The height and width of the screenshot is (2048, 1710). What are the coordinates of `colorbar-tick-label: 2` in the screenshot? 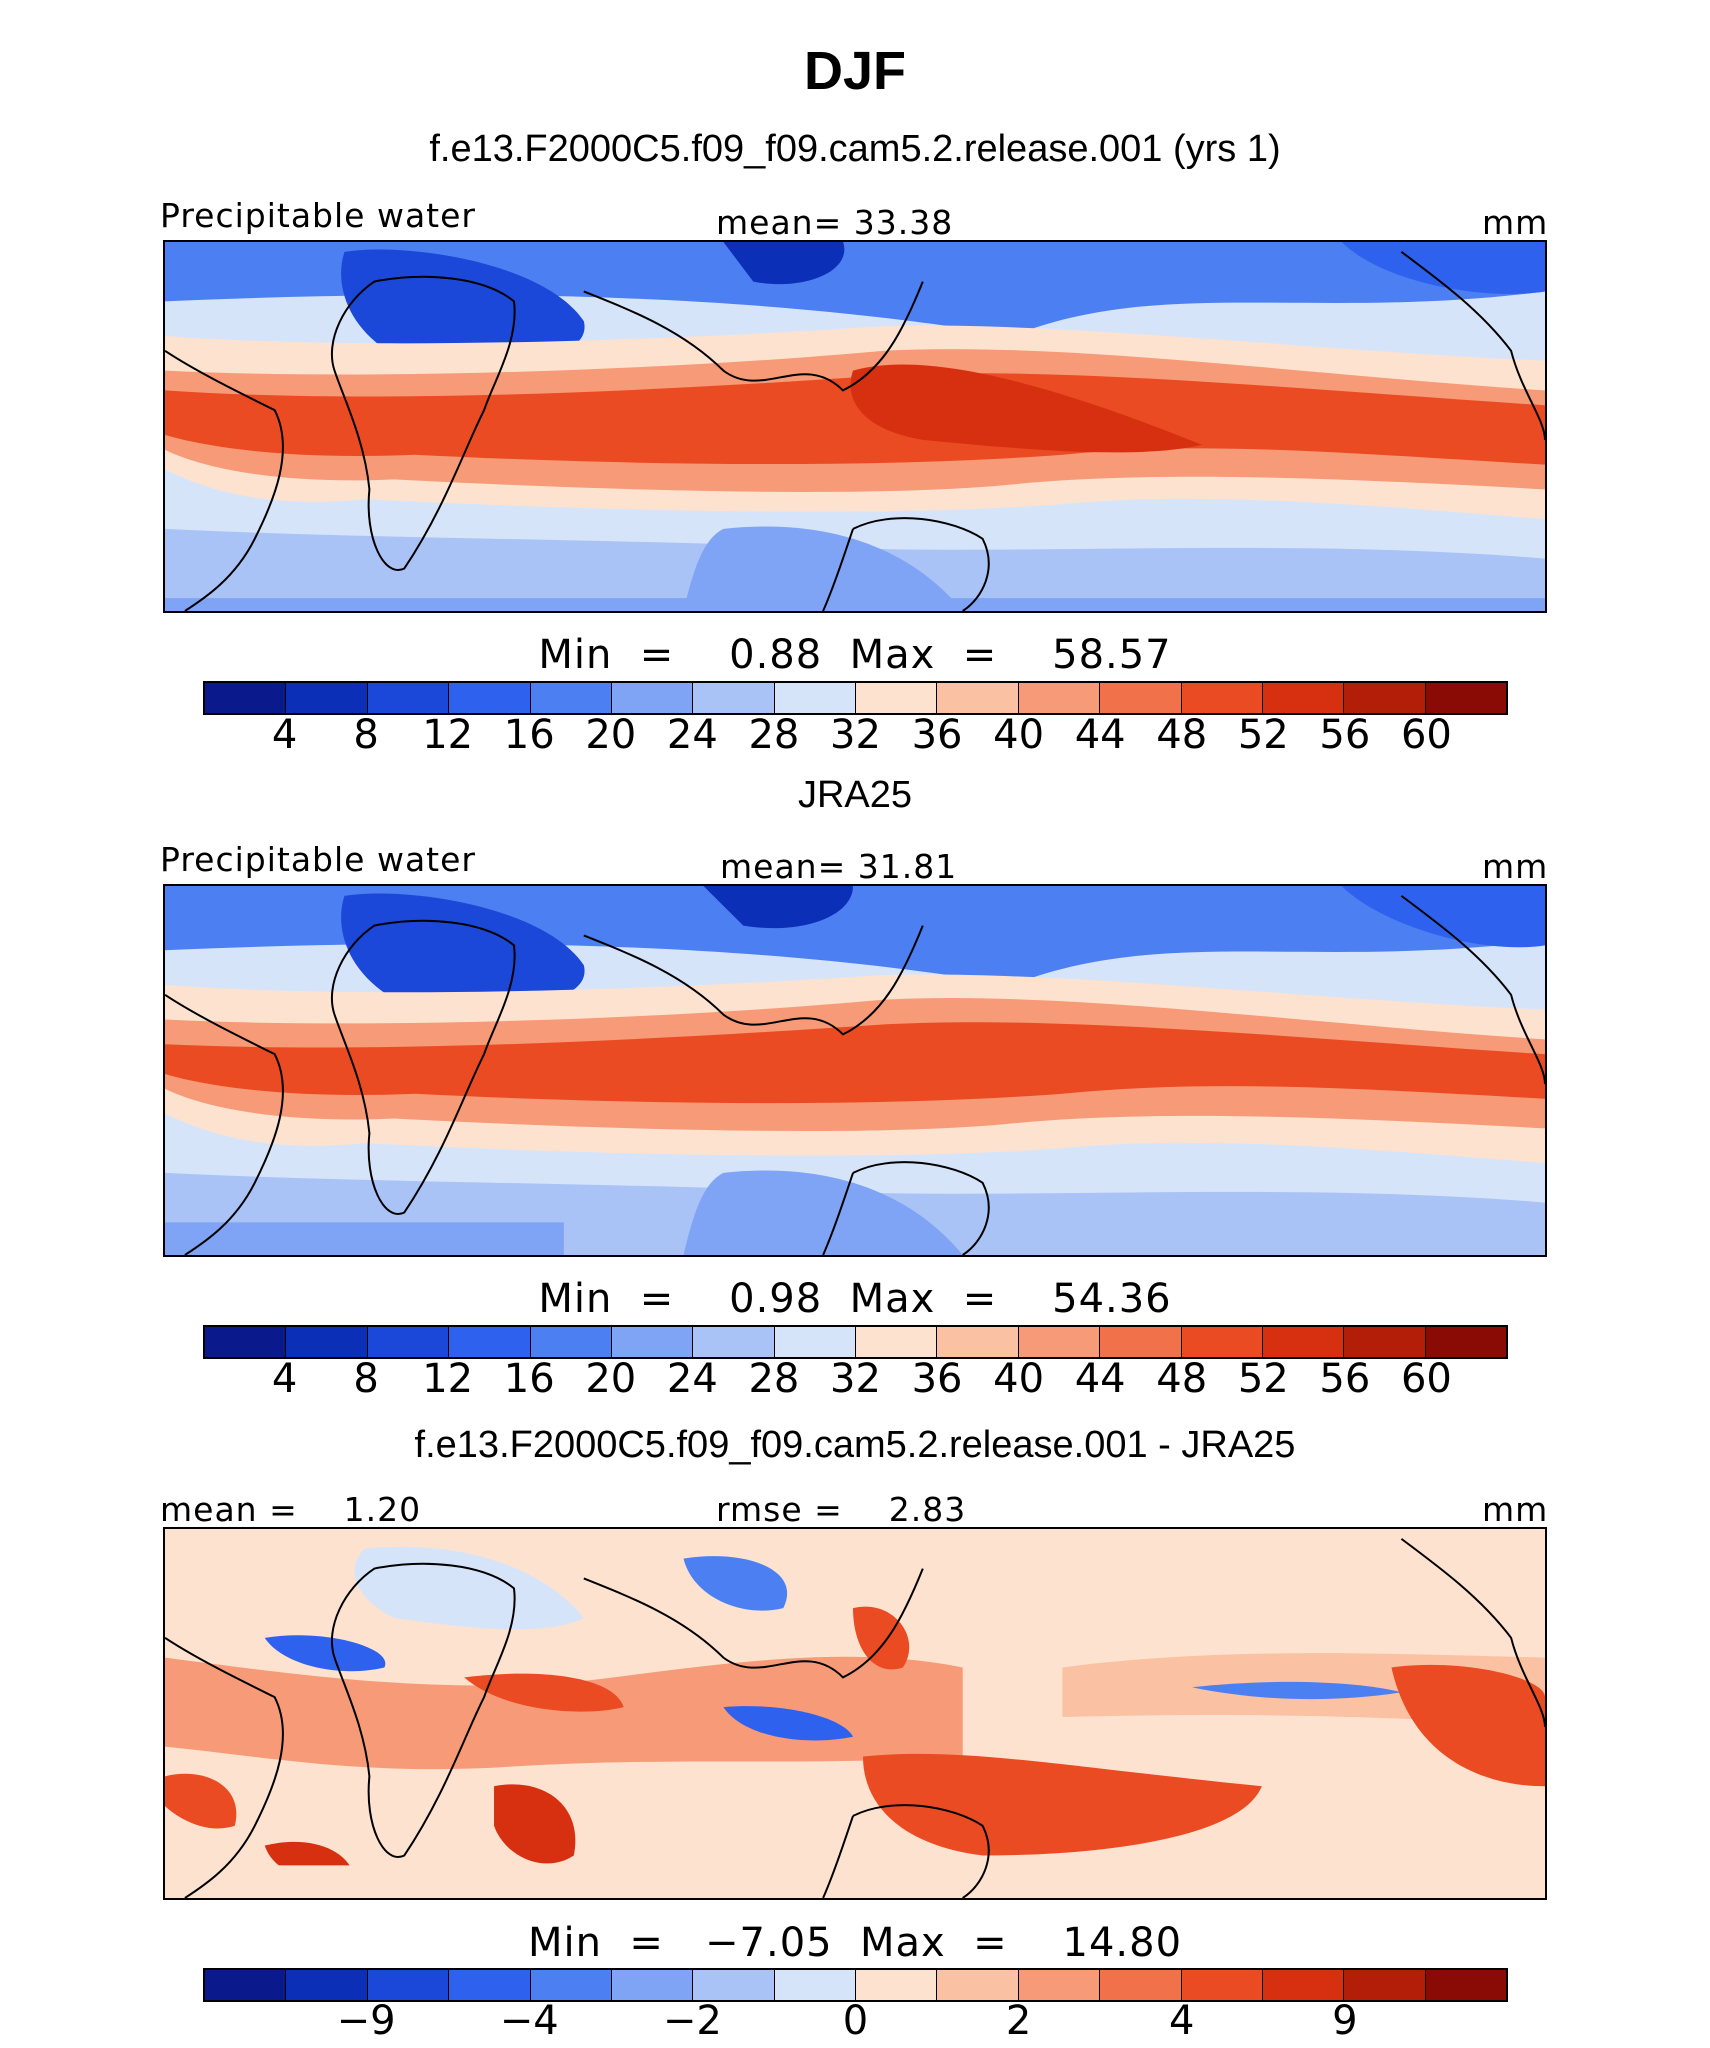 It's located at (1018, 2021).